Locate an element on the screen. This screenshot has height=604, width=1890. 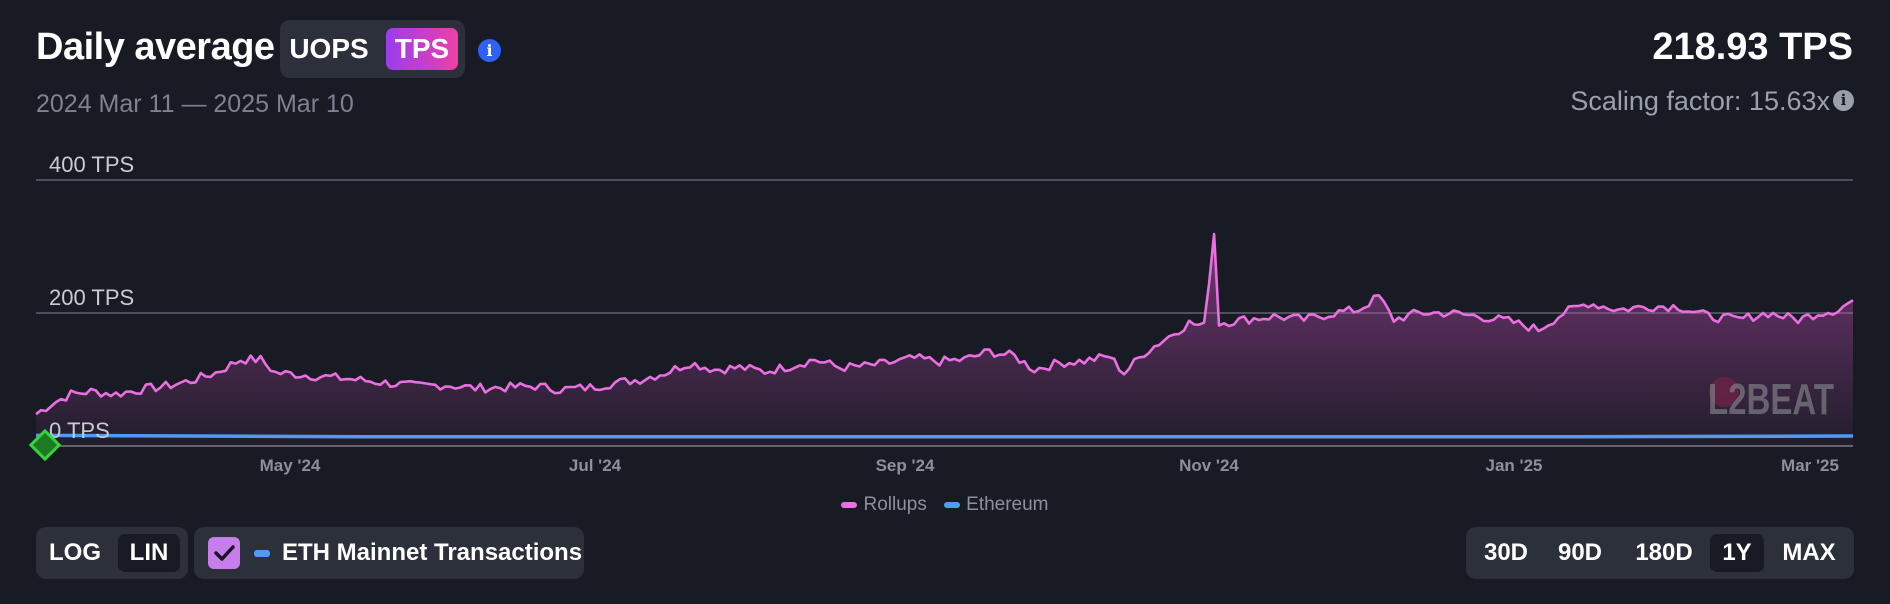
ethereum-line is located at coordinates (944, 436).